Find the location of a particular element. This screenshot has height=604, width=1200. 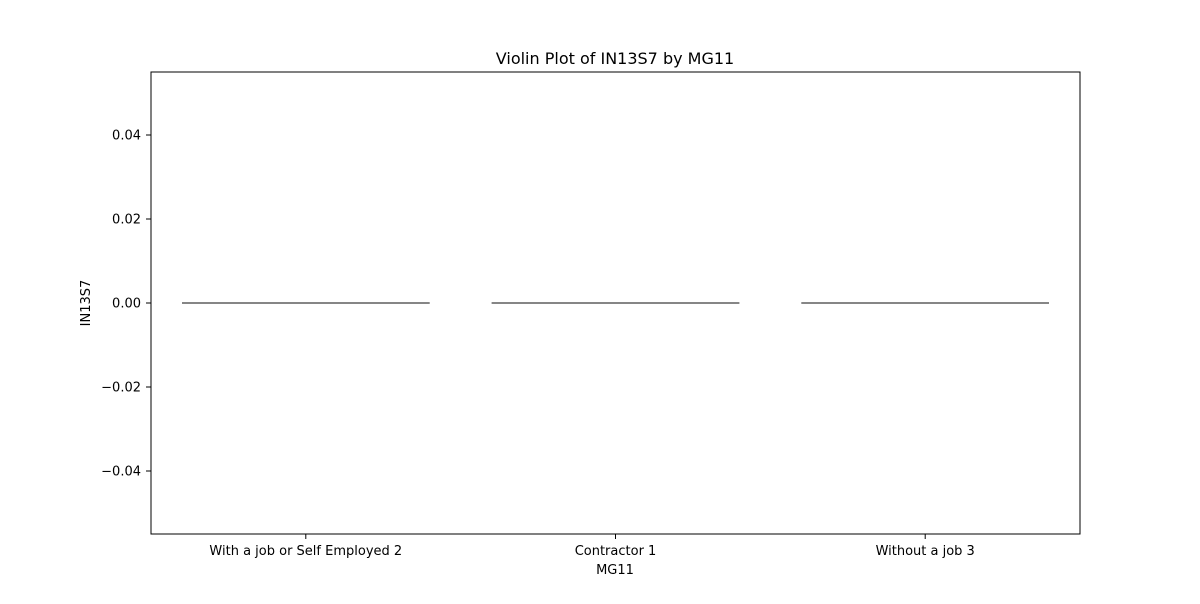

y-tick-label-2: −0.02 is located at coordinates (121, 388).